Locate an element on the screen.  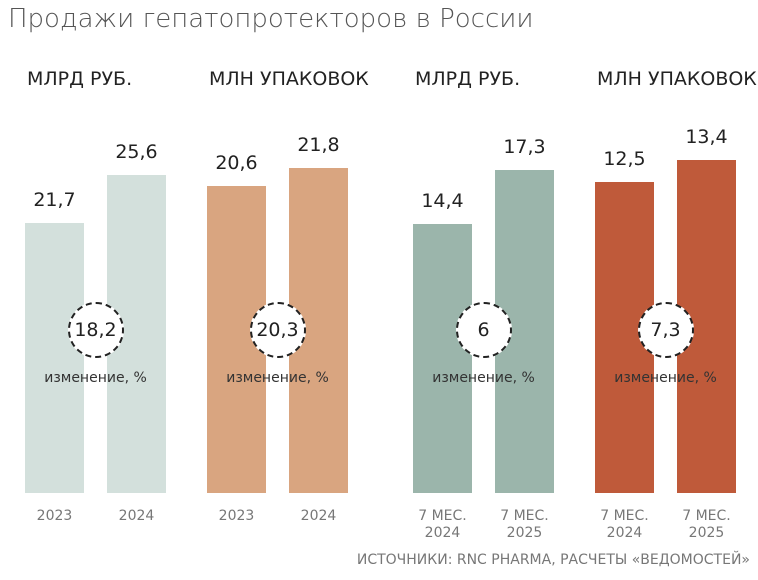
value-label: 21,8 is located at coordinates (318, 144).